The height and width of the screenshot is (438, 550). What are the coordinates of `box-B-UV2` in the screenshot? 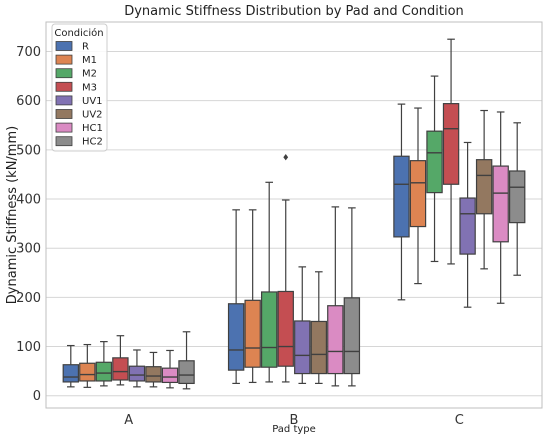 It's located at (319, 328).